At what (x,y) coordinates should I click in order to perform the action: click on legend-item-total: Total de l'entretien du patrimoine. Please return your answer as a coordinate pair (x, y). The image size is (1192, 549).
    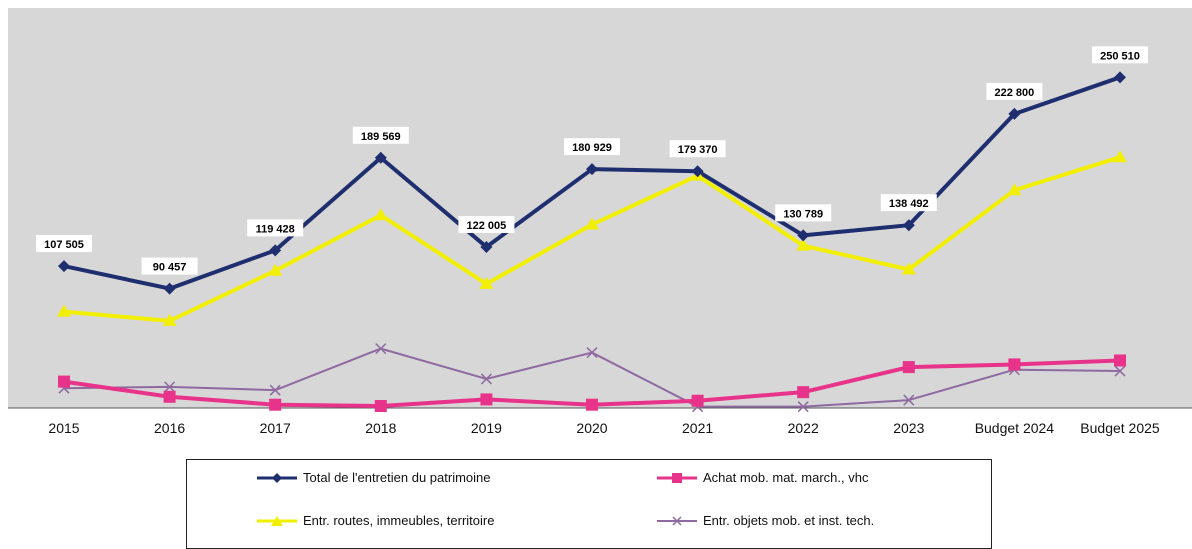
    Looking at the image, I should click on (373, 477).